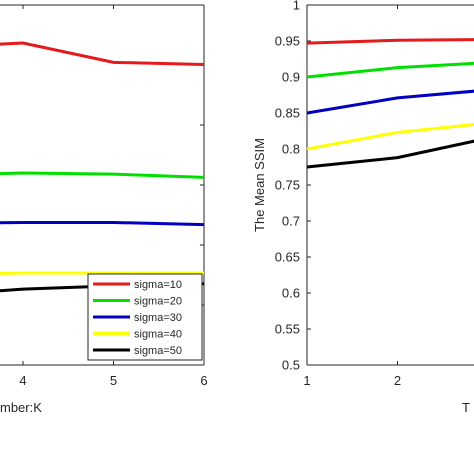 The height and width of the screenshot is (474, 474). What do you see at coordinates (287, 329) in the screenshot?
I see `right-ytick-label-1: 0.55` at bounding box center [287, 329].